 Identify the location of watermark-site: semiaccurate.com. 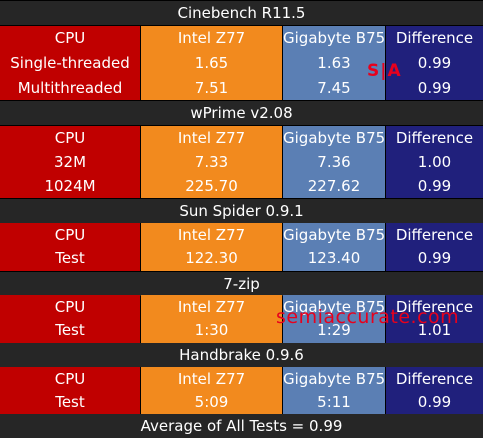
(368, 317).